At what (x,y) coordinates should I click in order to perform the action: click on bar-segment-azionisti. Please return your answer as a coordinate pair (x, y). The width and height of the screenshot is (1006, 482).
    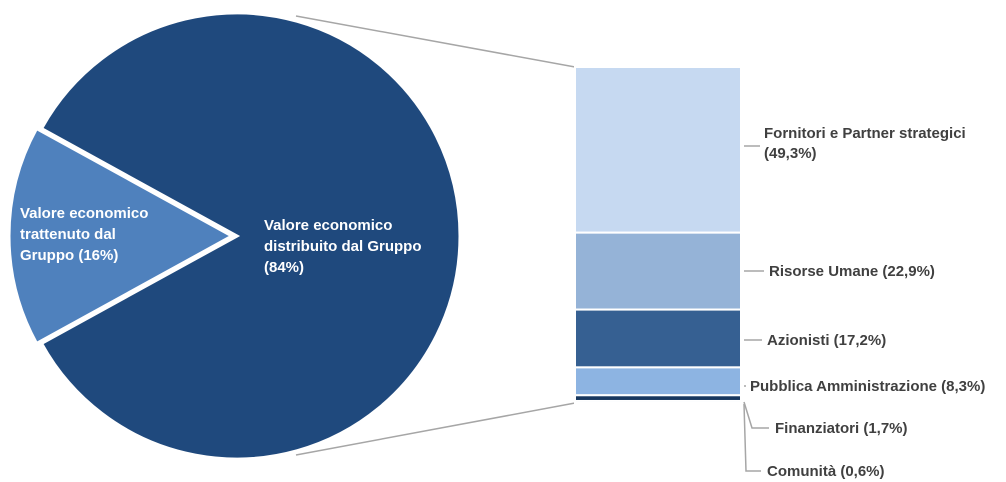
    Looking at the image, I should click on (658, 338).